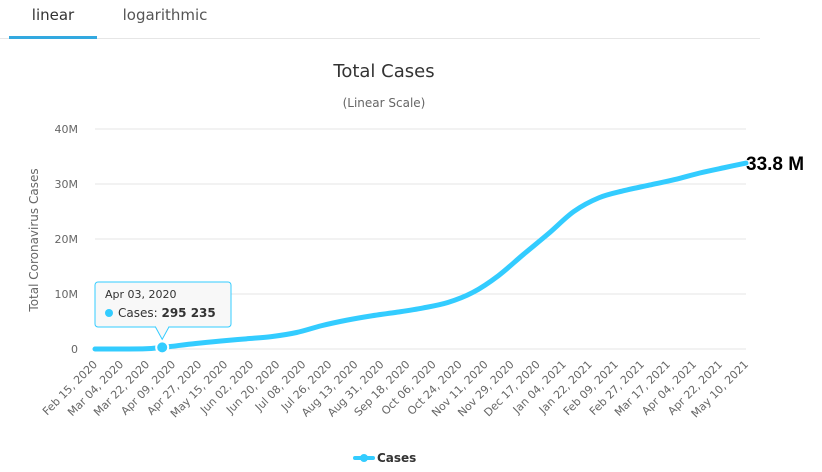 The image size is (822, 472). Describe the element at coordinates (396, 458) in the screenshot. I see `legend-label-cases: Cases` at that location.